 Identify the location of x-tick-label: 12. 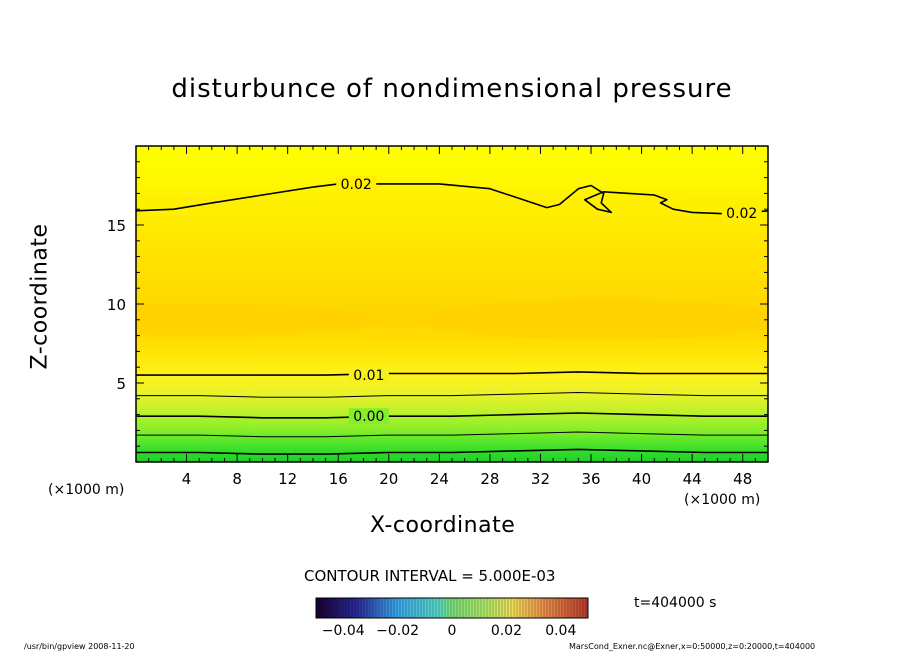
(287, 479).